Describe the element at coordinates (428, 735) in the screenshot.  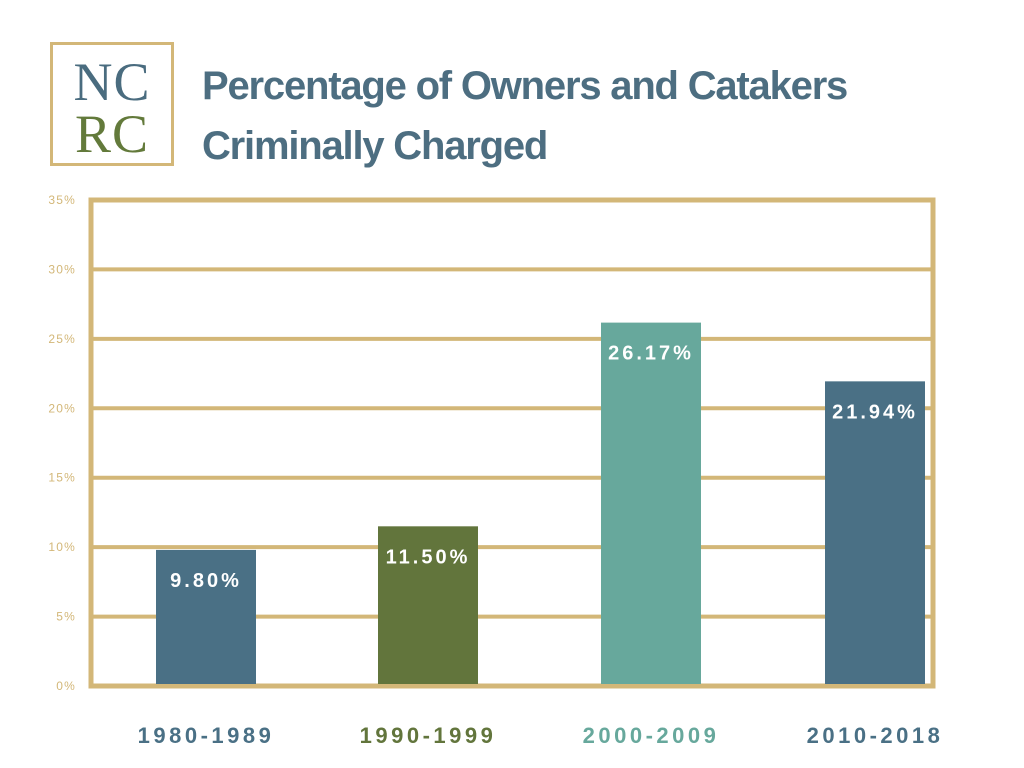
I see `x-tick-label: 1990-1999` at that location.